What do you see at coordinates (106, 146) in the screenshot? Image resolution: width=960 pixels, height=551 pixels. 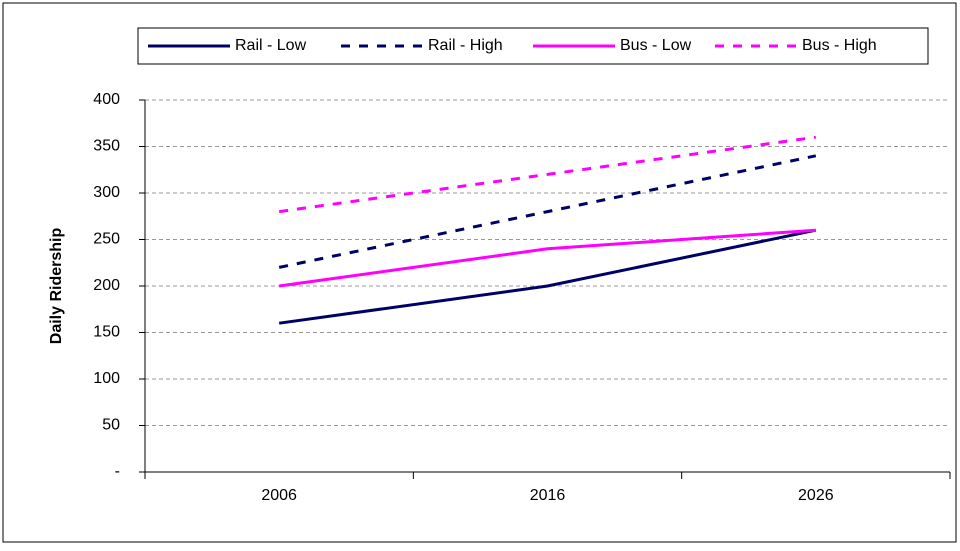 I see `y-tick-label: 350` at bounding box center [106, 146].